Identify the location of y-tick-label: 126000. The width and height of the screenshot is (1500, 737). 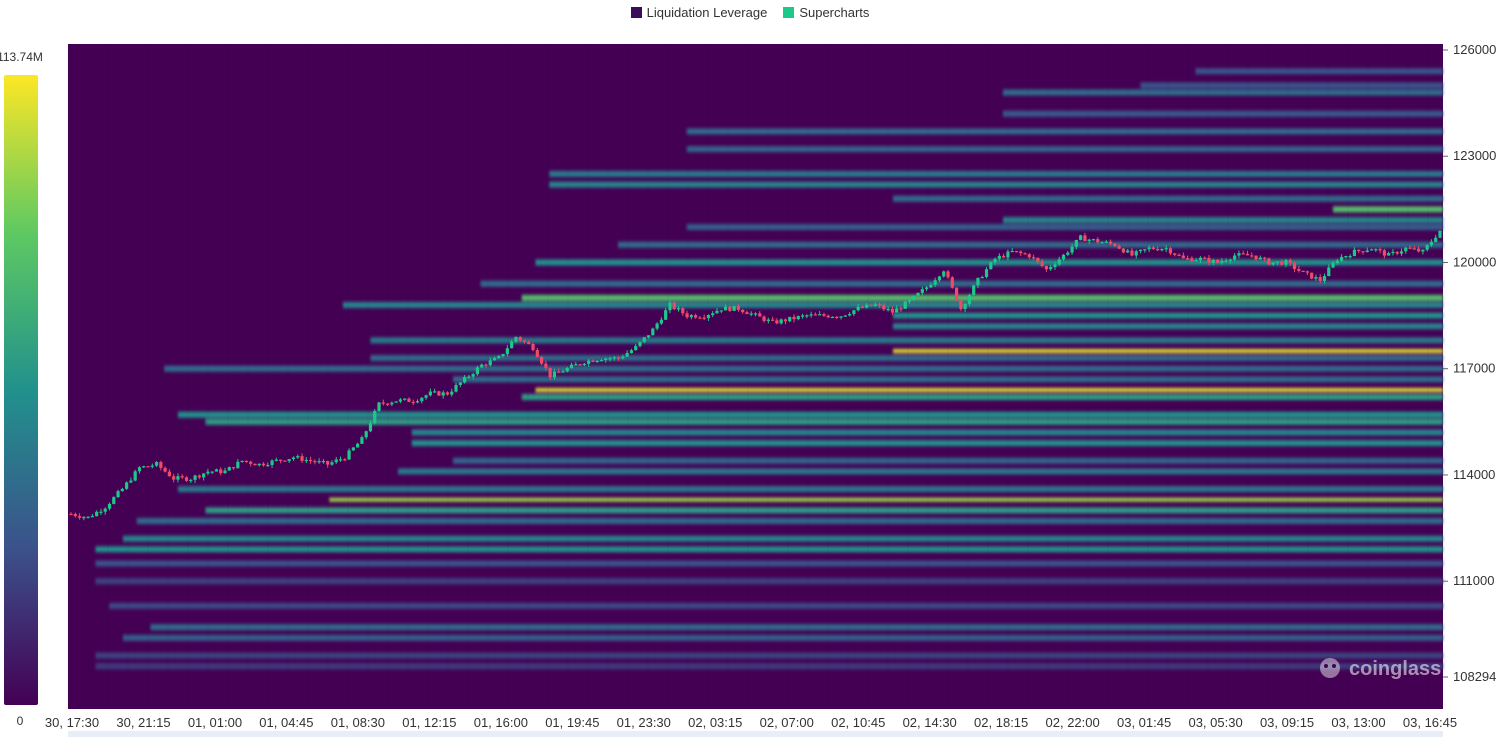
(1474, 49).